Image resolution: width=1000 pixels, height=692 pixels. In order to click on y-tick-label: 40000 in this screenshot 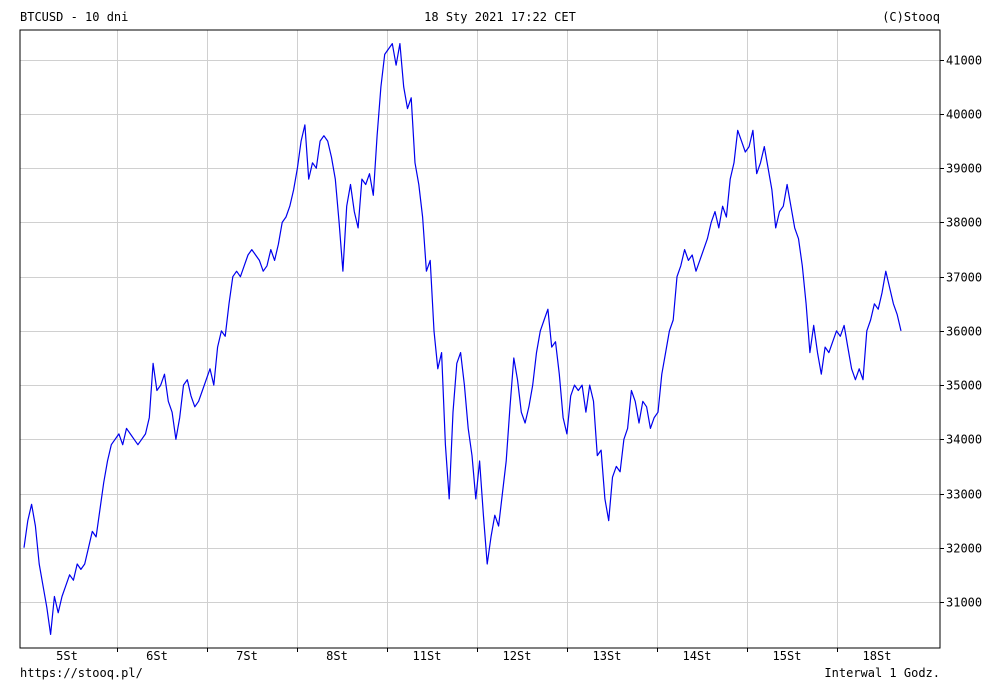, I will do `click(964, 115)`.